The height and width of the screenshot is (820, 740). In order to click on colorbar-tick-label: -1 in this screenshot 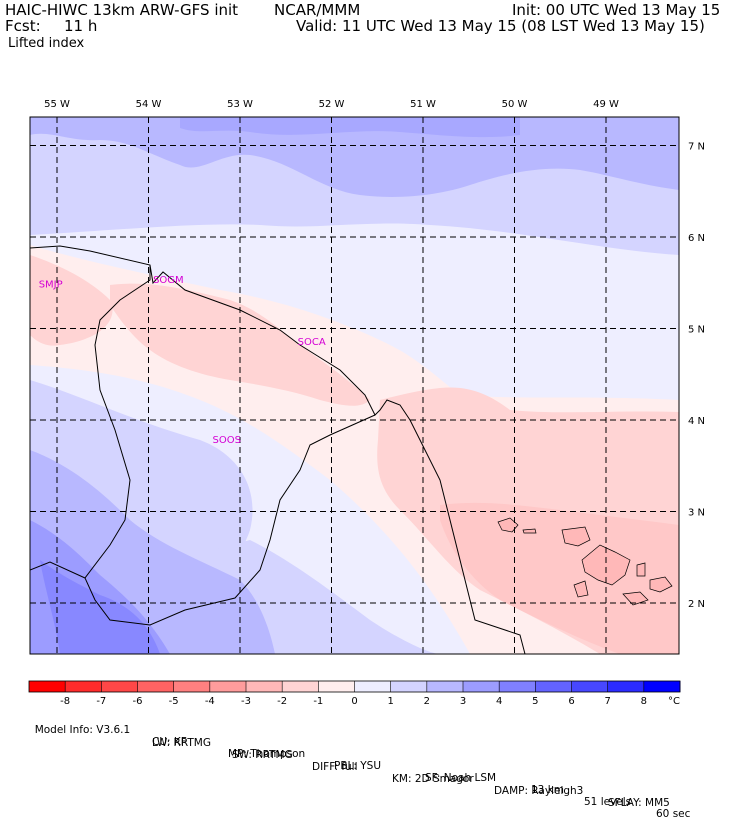, I will do `click(318, 701)`.